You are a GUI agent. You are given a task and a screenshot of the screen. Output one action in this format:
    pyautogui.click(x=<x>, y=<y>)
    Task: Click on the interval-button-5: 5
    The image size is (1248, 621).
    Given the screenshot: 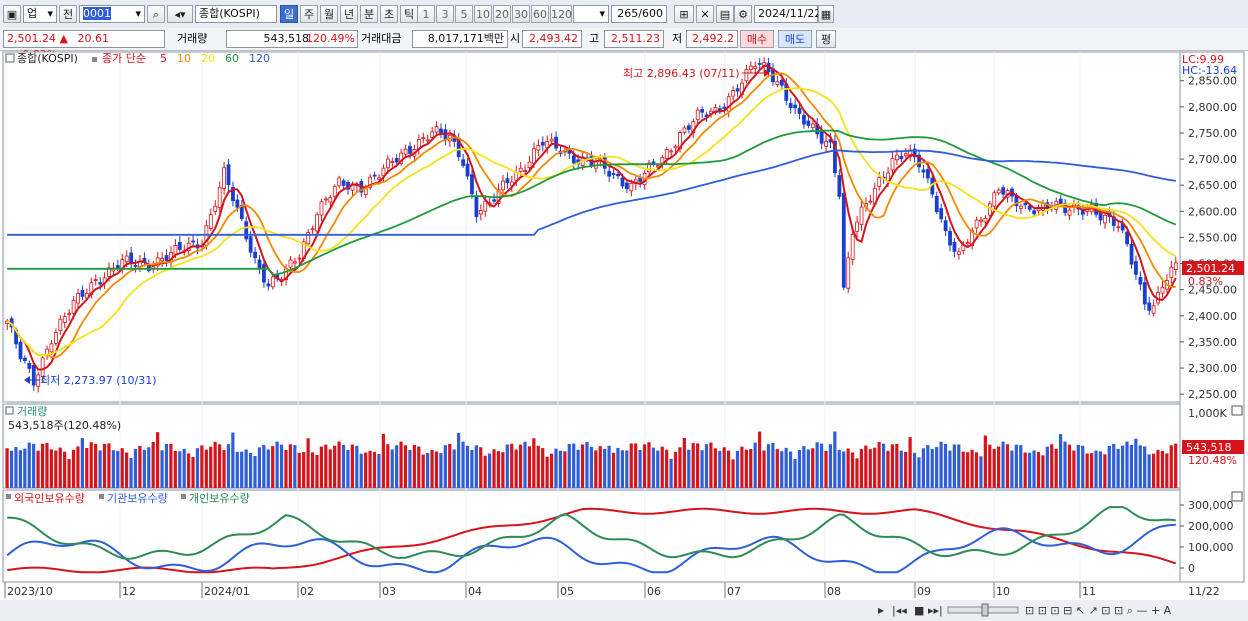 What is the action you would take?
    pyautogui.click(x=464, y=14)
    